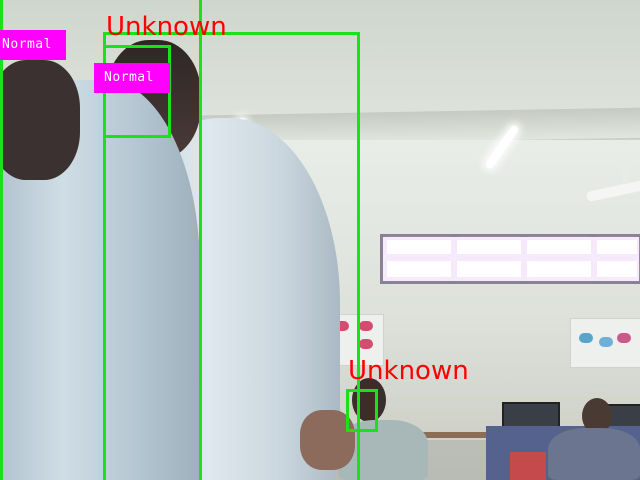  Describe the element at coordinates (435, 435) in the screenshot. I see `railing` at that location.